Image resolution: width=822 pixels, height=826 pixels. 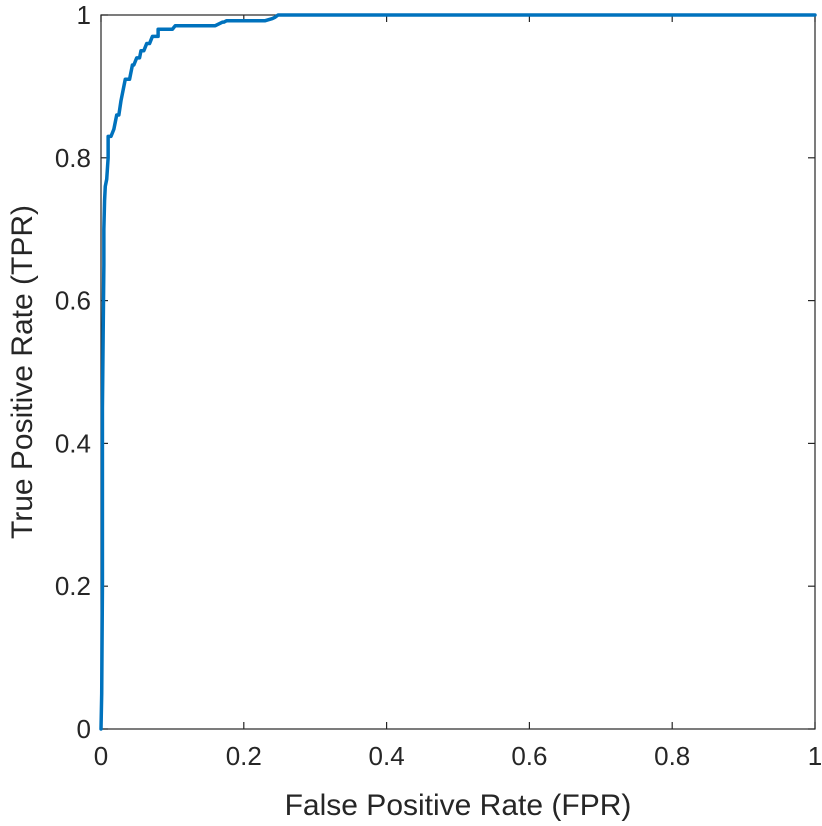 What do you see at coordinates (529, 756) in the screenshot?
I see `x-tick-label: 0.6` at bounding box center [529, 756].